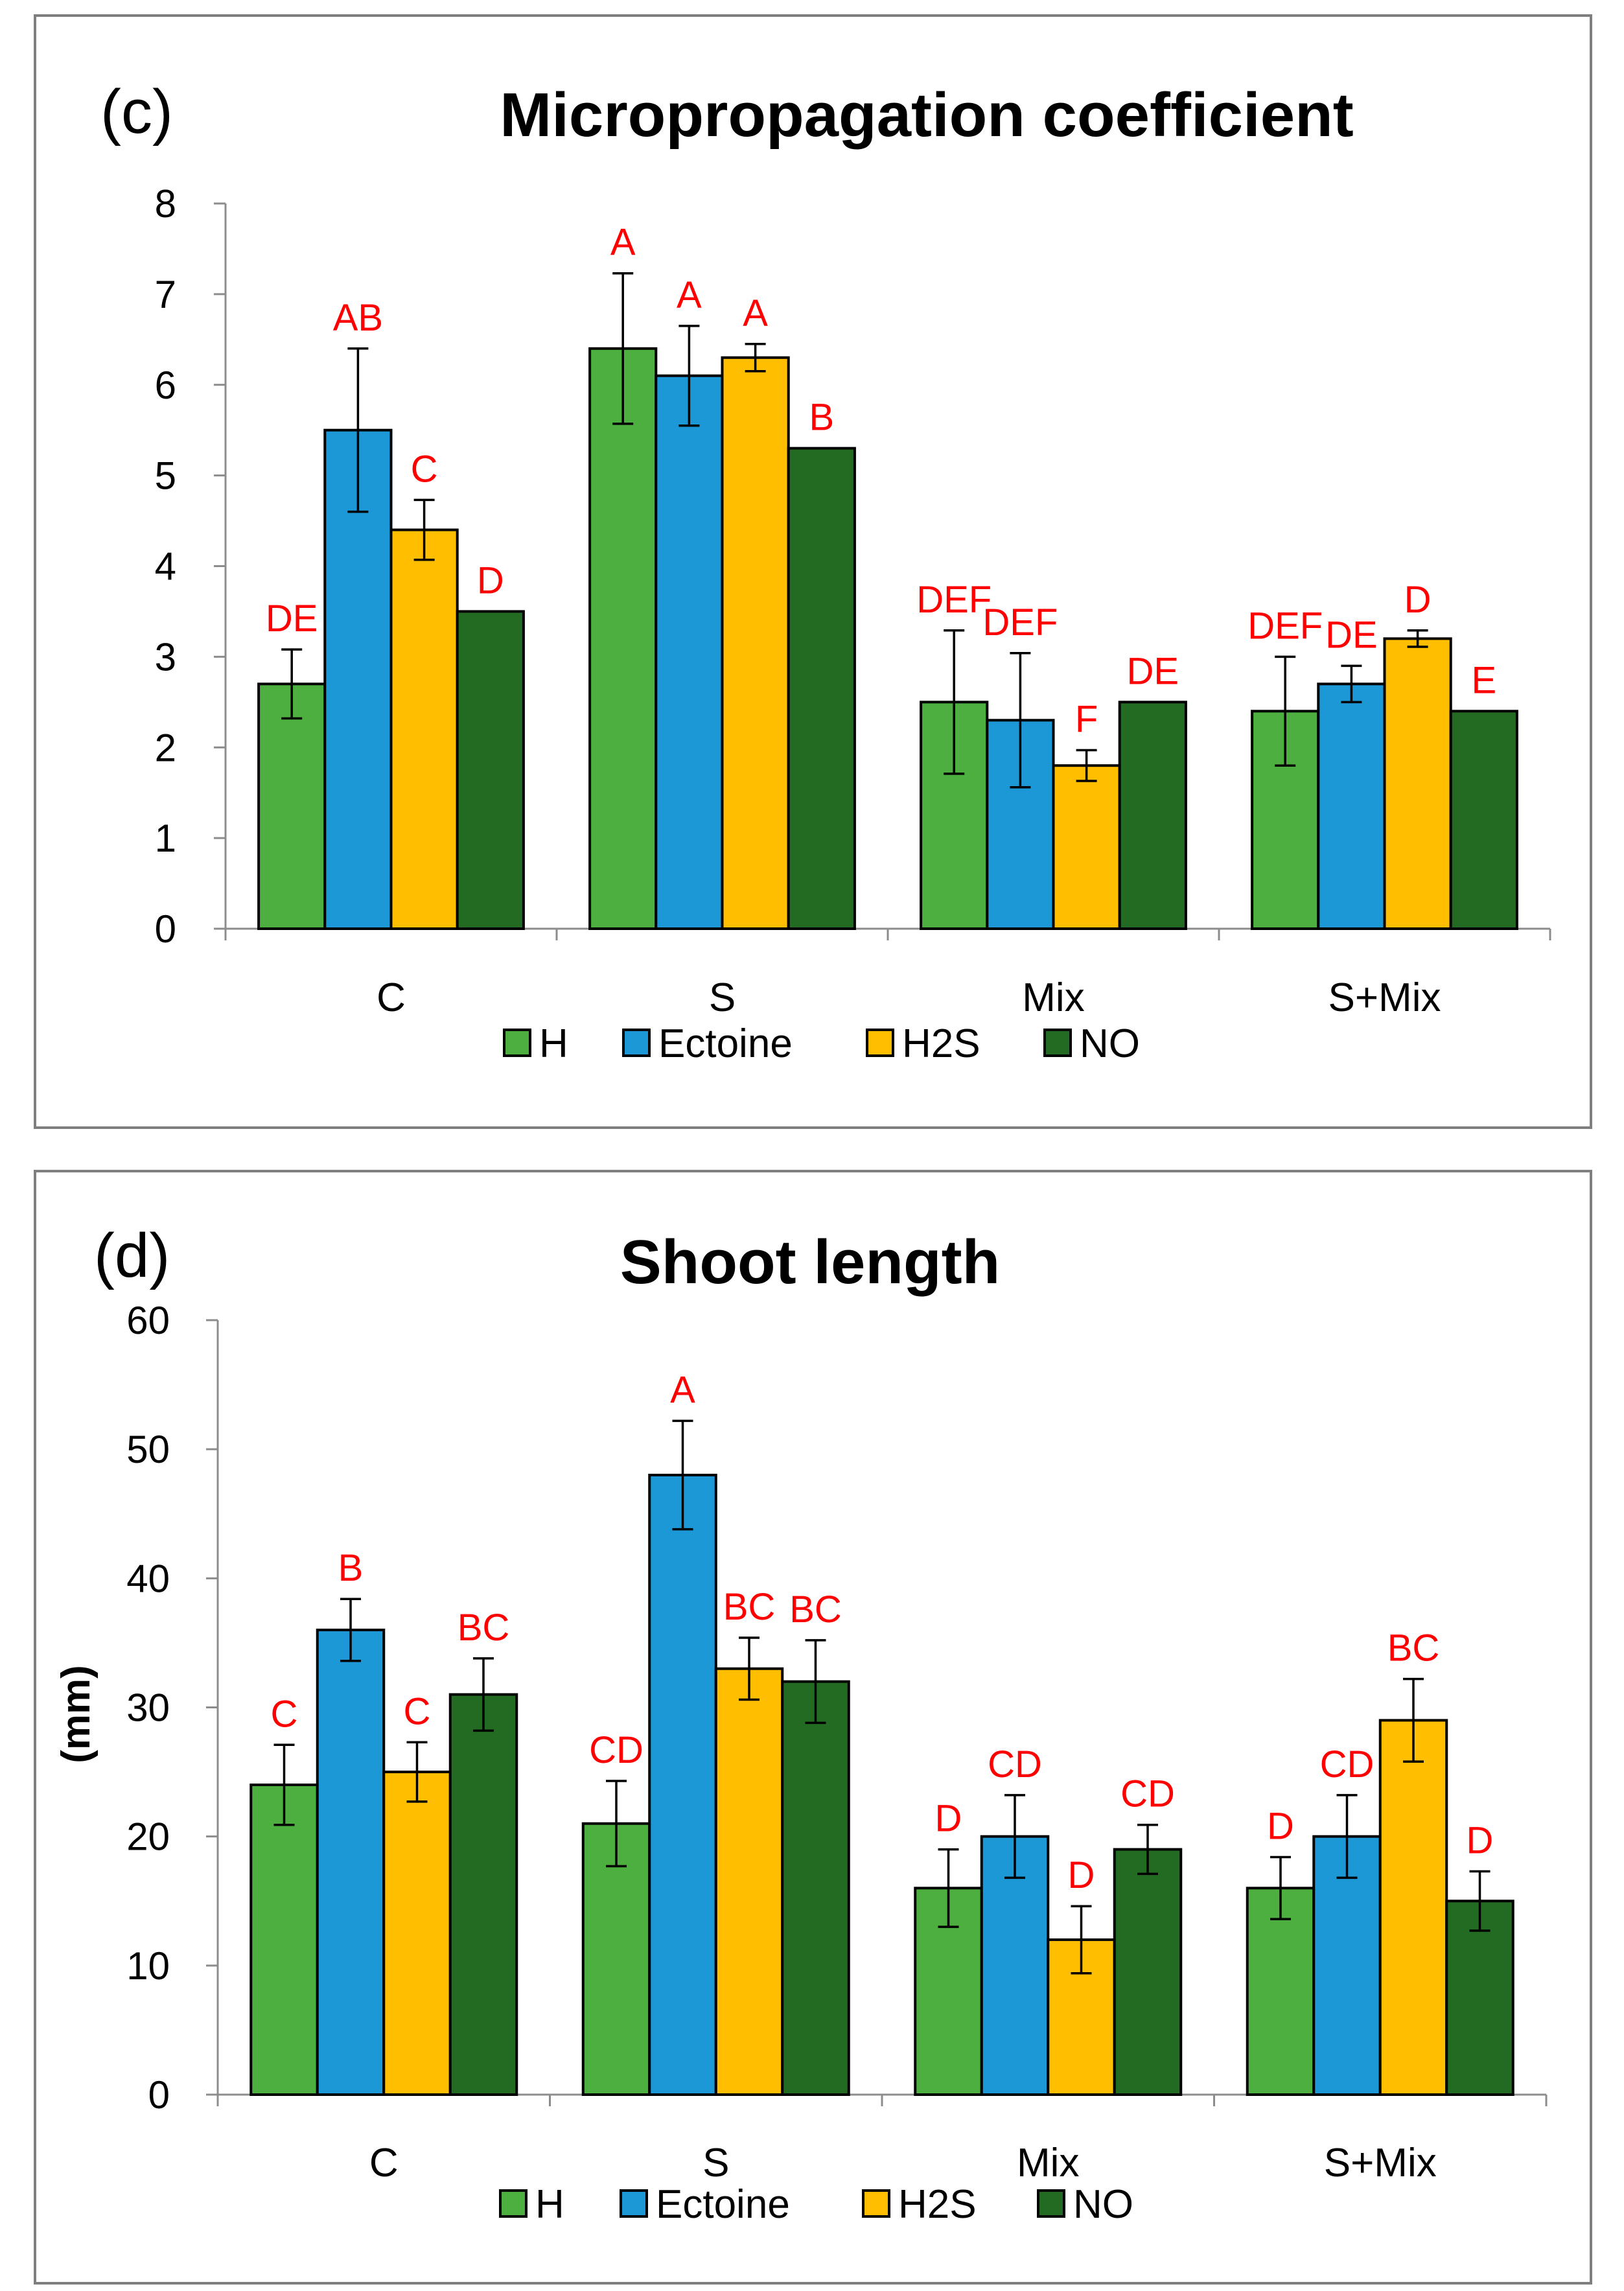  Describe the element at coordinates (165, 385) in the screenshot. I see `y-tick-label: 6` at that location.